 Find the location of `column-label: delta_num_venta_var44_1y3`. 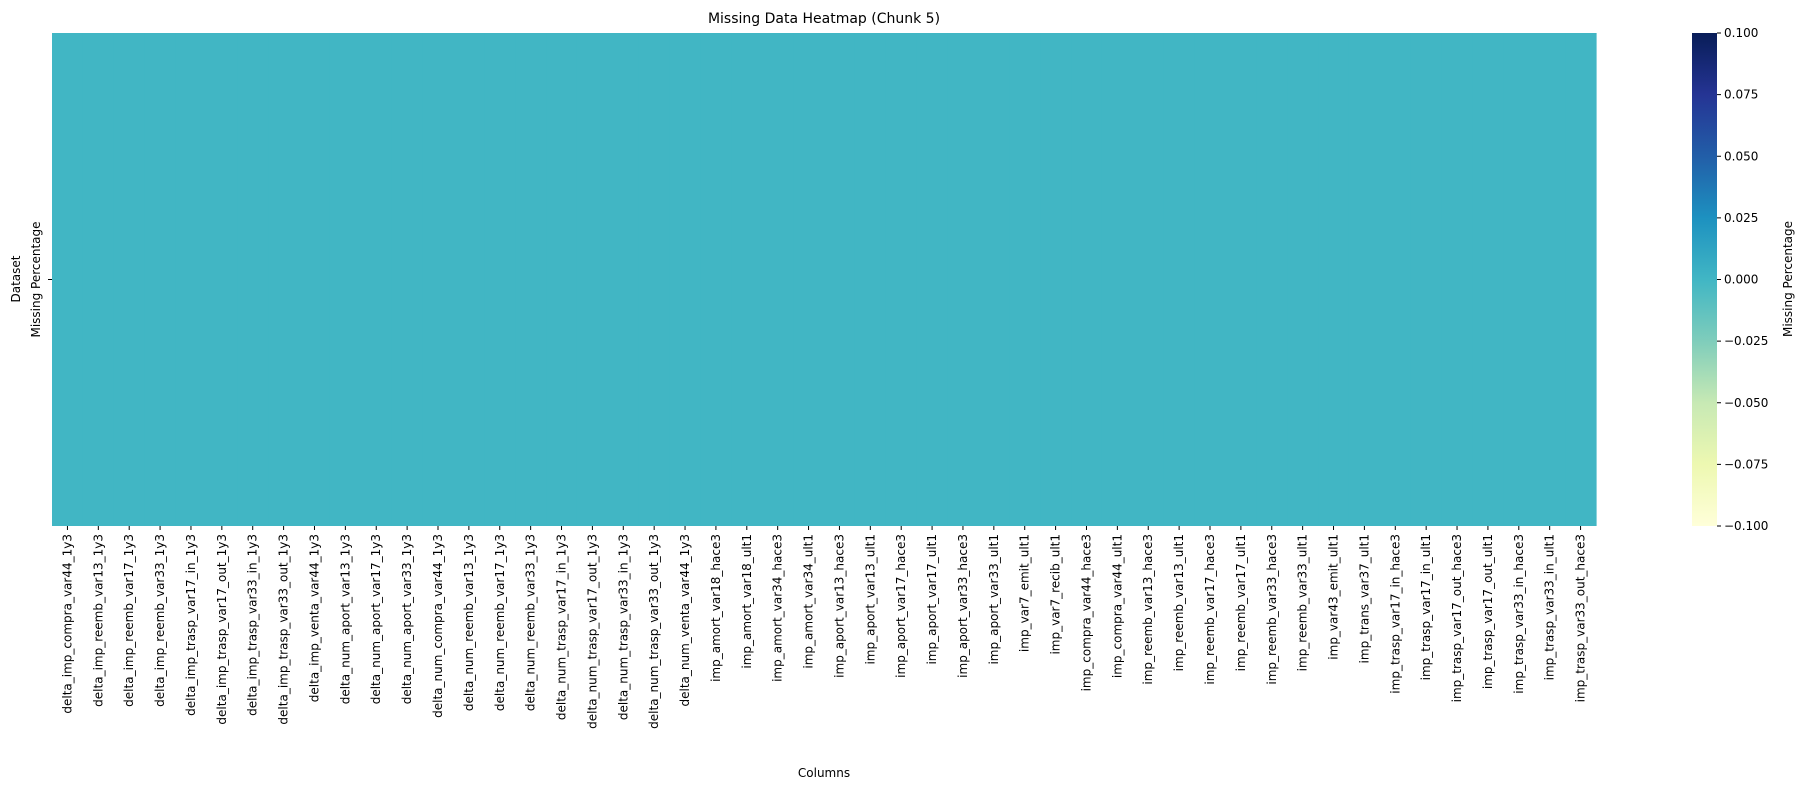

column-label: delta_num_venta_var44_1y3 is located at coordinates (685, 620).